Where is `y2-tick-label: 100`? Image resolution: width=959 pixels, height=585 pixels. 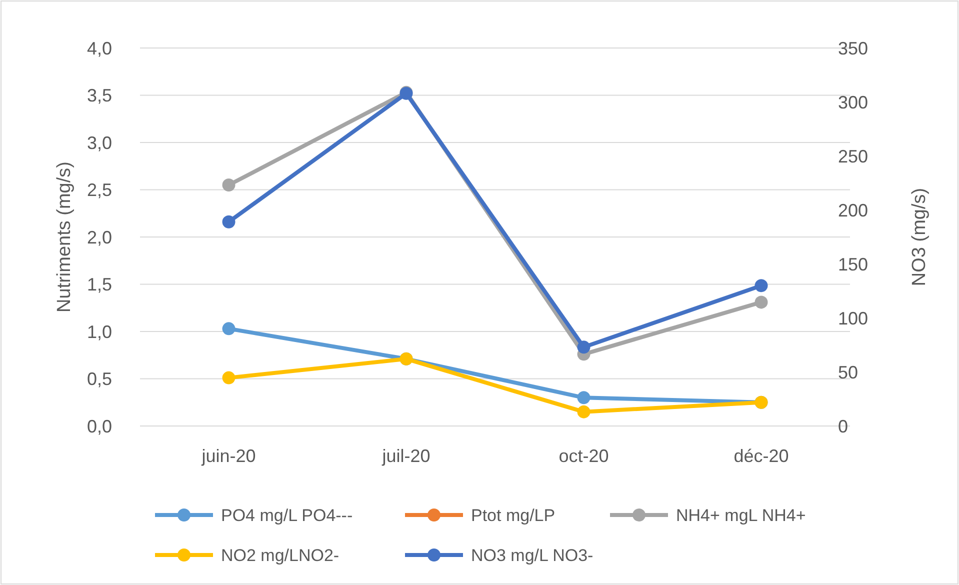
y2-tick-label: 100 is located at coordinates (853, 318).